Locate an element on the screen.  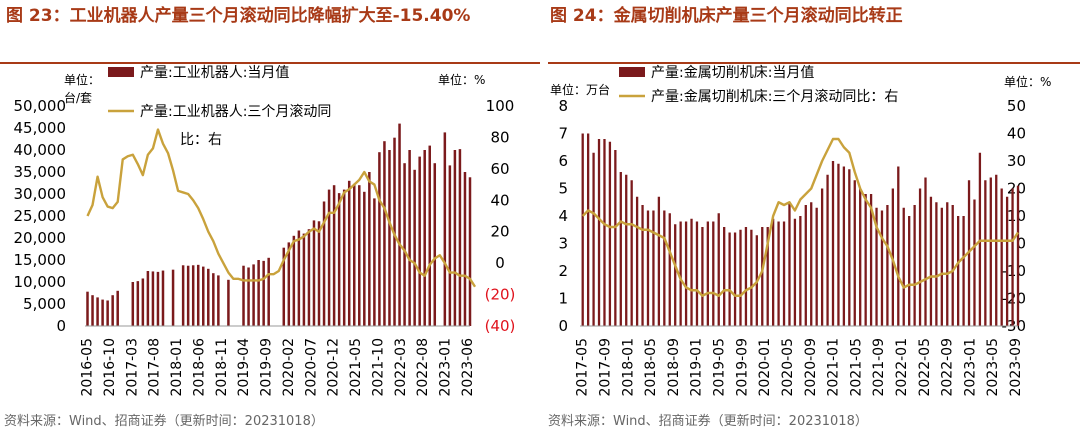
x-tick-label: 2022-05 is located at coordinates (925, 367).